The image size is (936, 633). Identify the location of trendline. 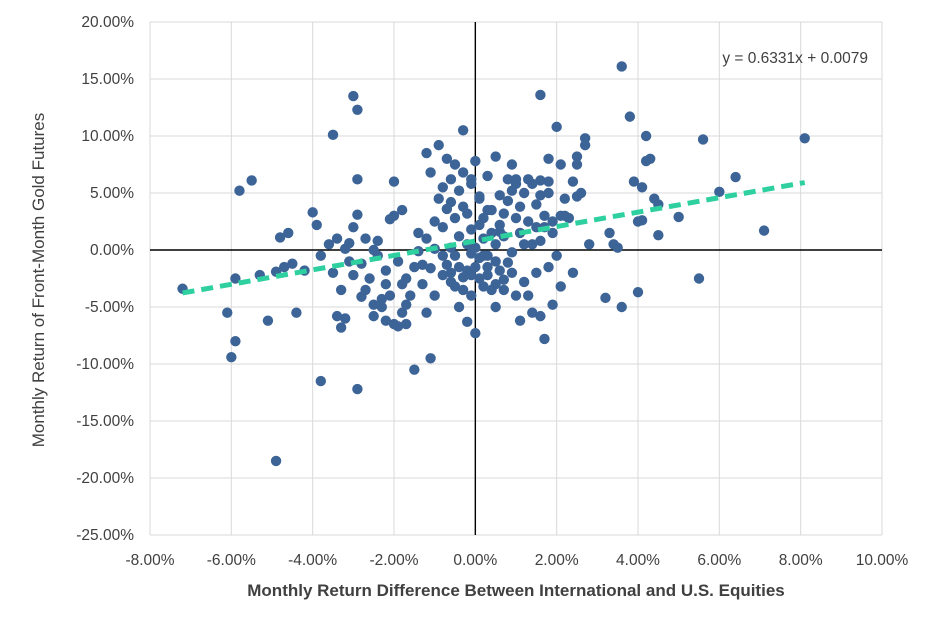
(494, 238).